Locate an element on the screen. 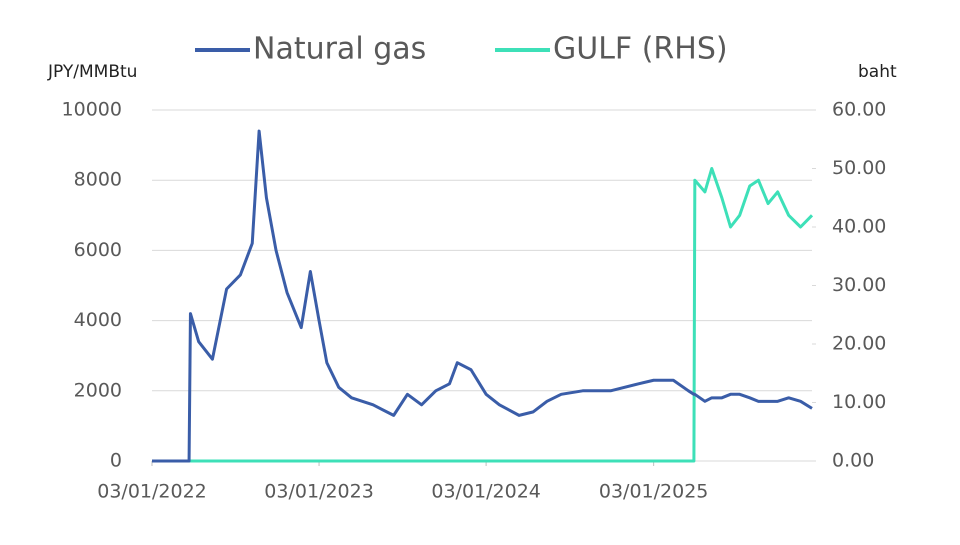 Image resolution: width=960 pixels, height=545 pixels. y2-tick-label: 50.00 is located at coordinates (859, 168).